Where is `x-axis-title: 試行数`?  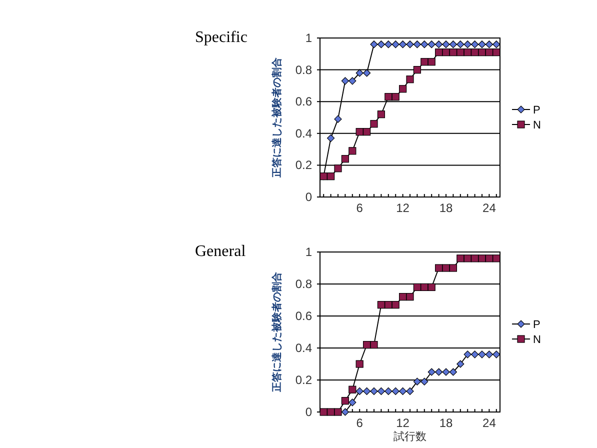
x-axis-title: 試行数 is located at coordinates (410, 436).